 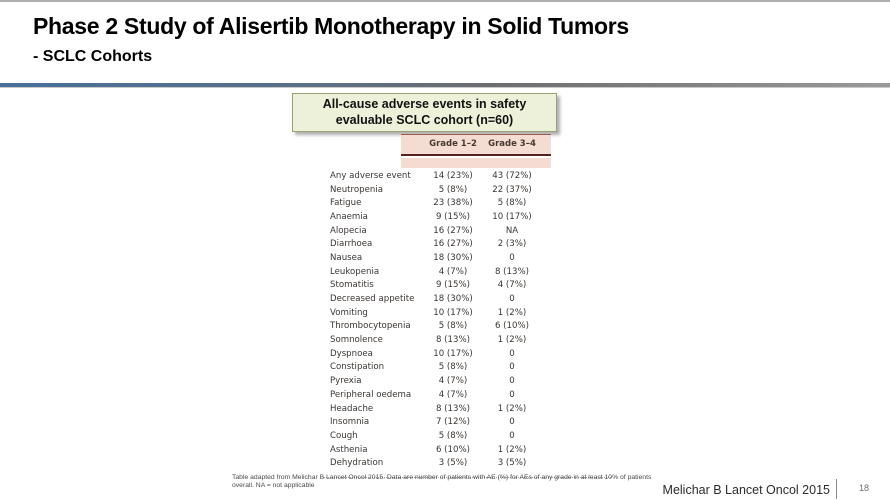 I want to click on row-label: Nausea, so click(x=346, y=257).